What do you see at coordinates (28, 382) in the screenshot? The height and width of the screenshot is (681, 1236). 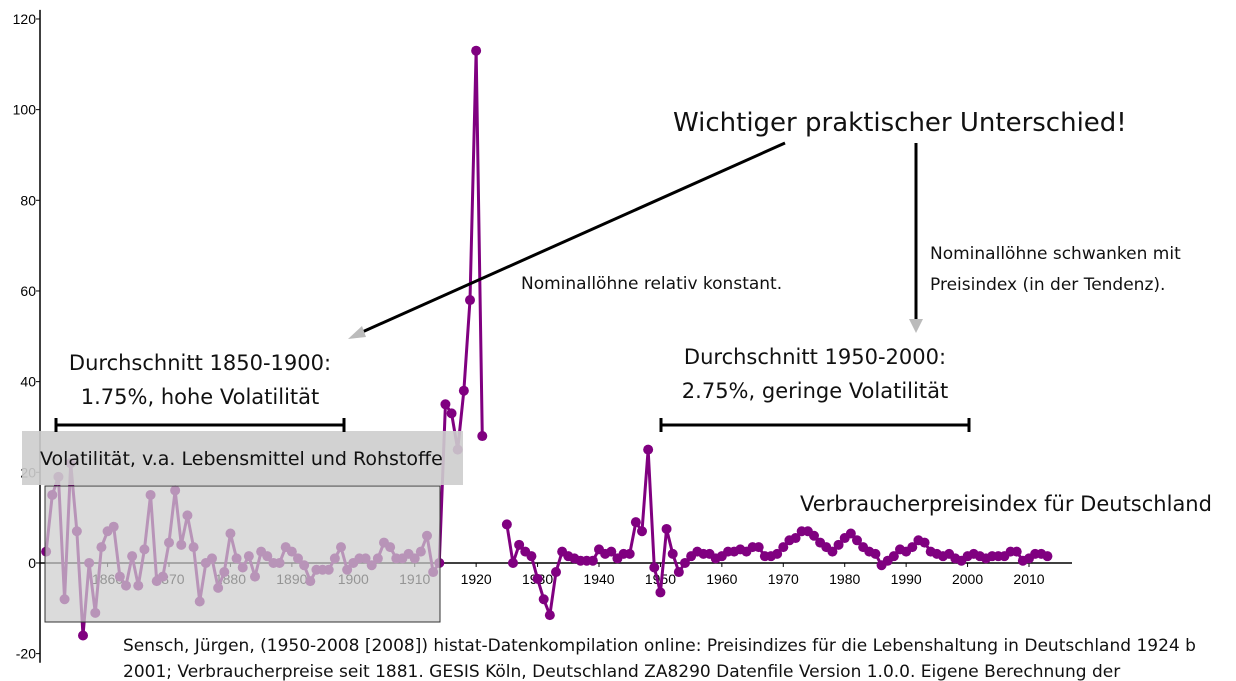 I see `y-tick-label: 40` at bounding box center [28, 382].